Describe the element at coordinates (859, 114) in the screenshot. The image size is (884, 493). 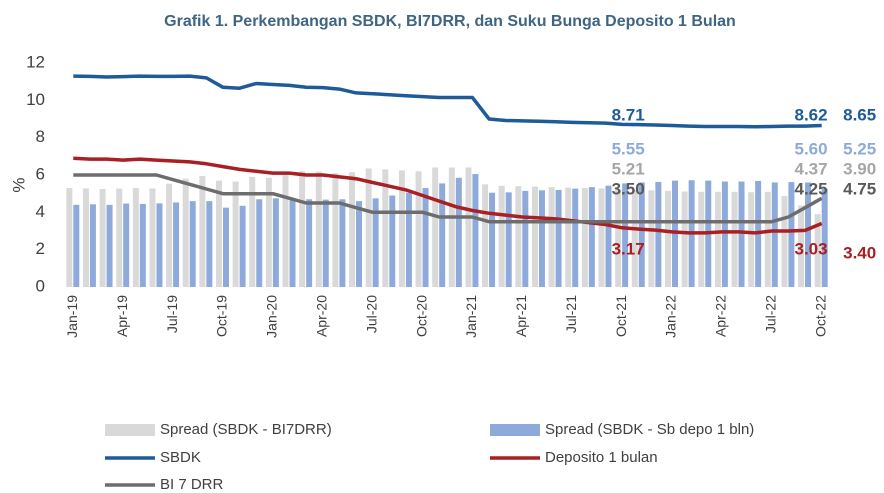
I see `value-label: 8.65` at that location.